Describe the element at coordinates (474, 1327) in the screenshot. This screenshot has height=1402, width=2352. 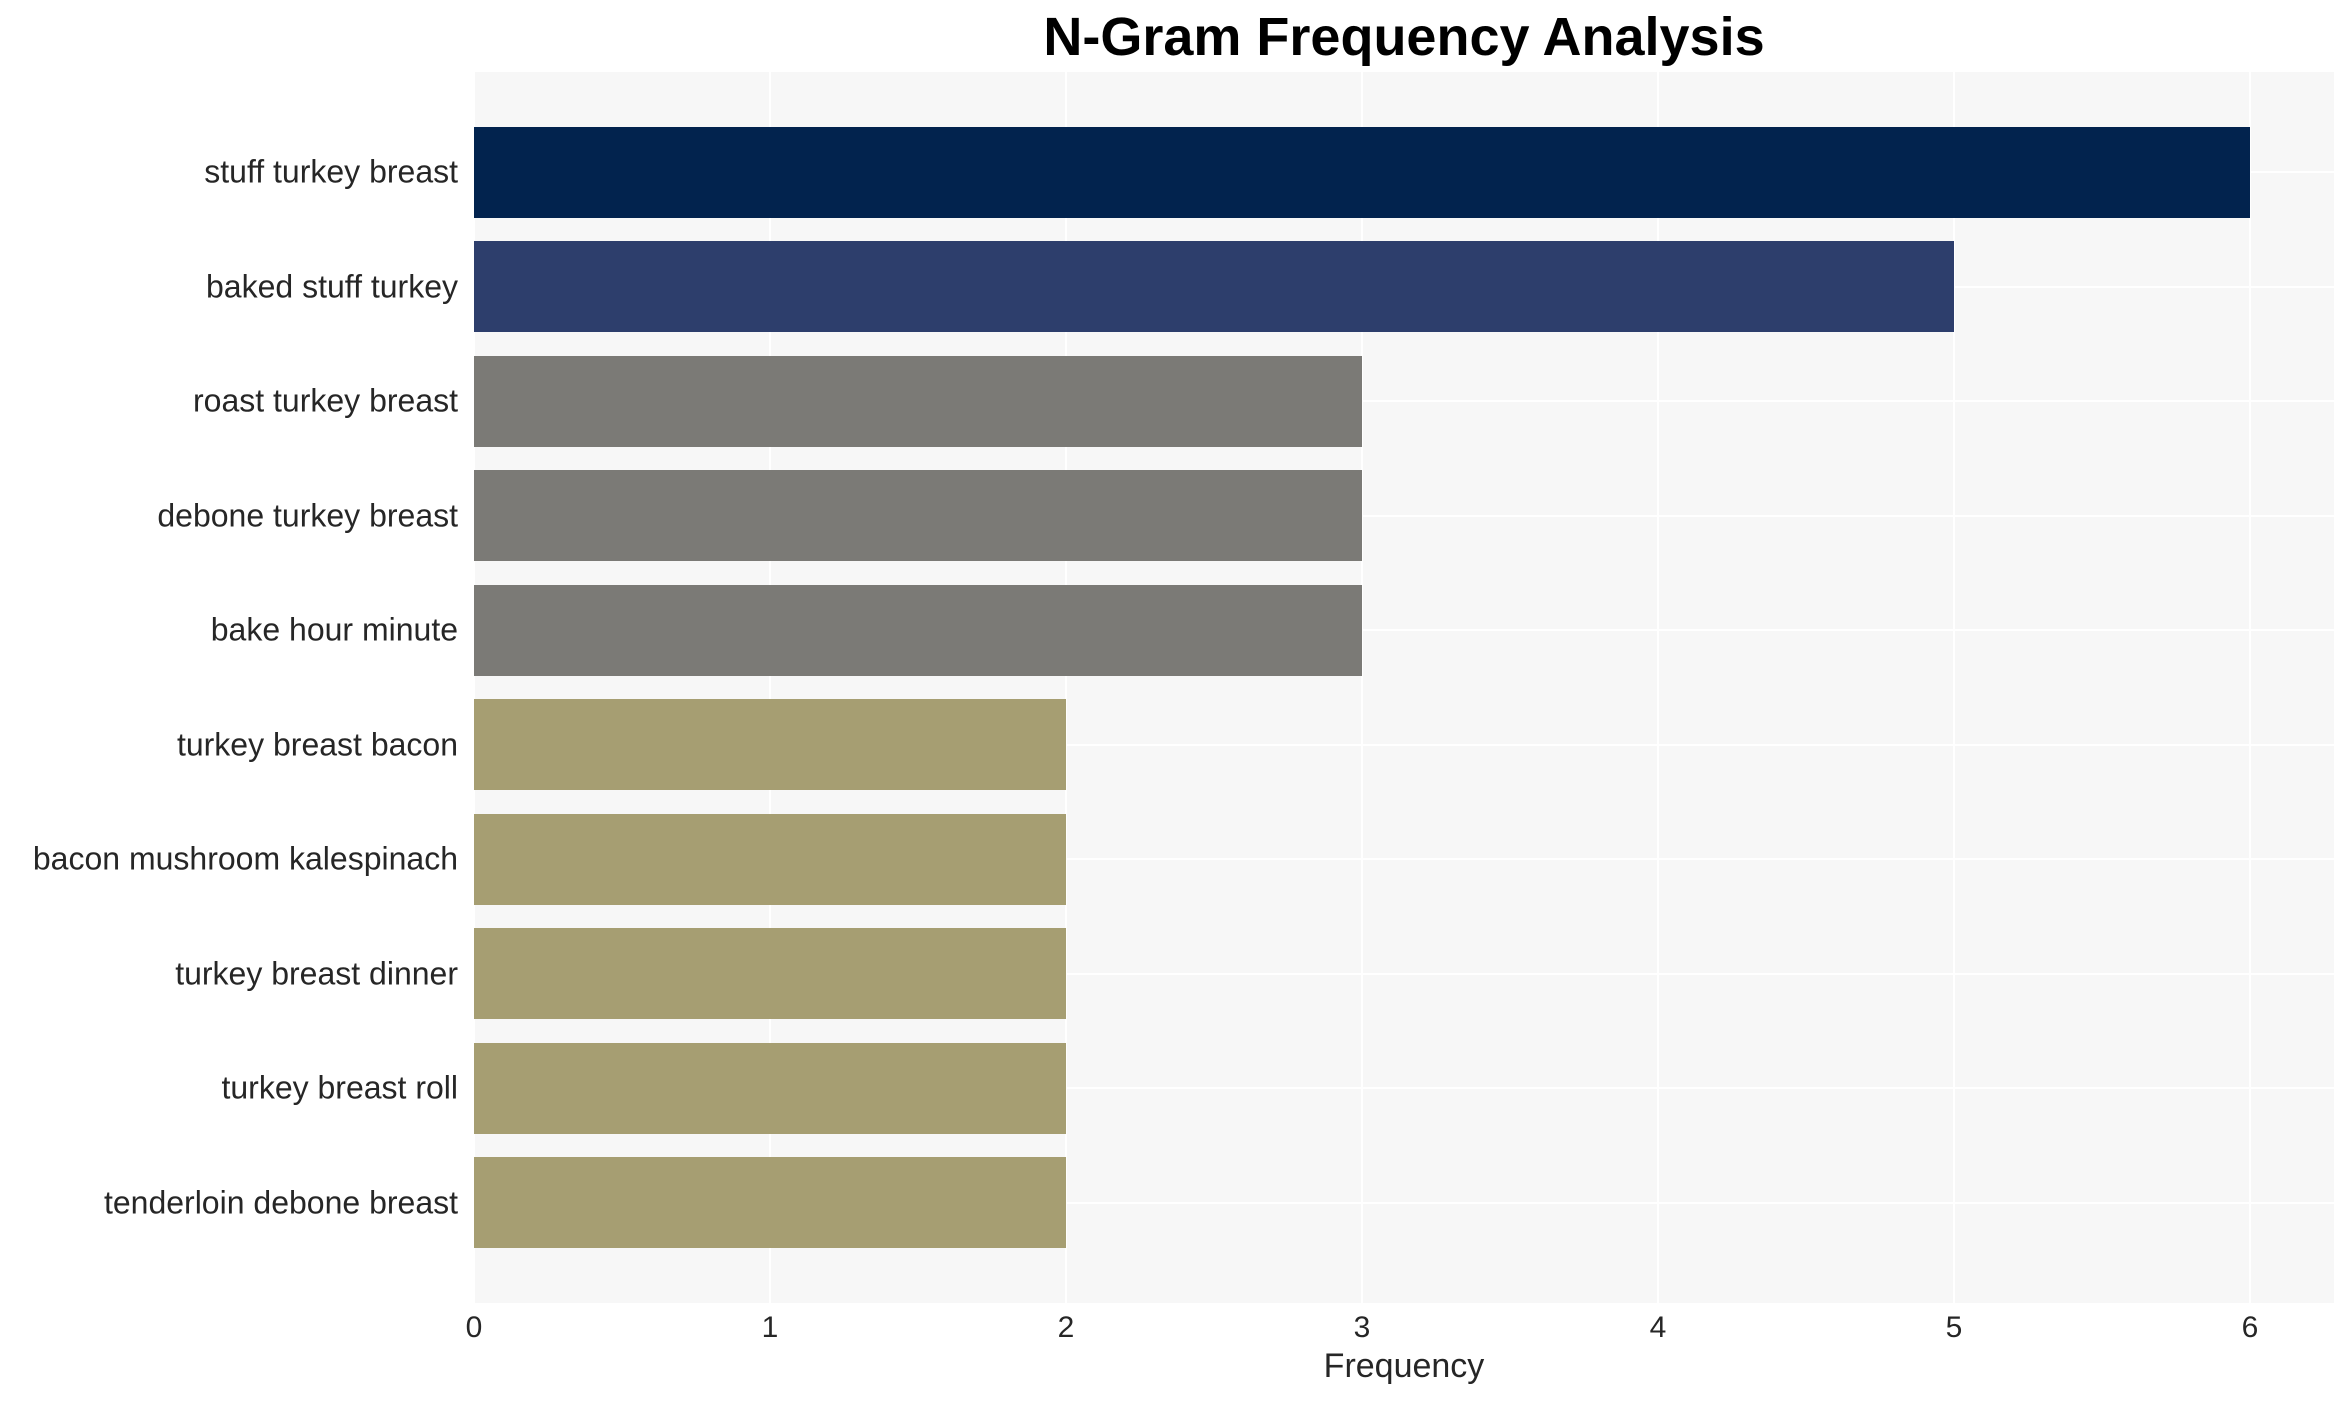
I see `x-tick-label: 0` at that location.